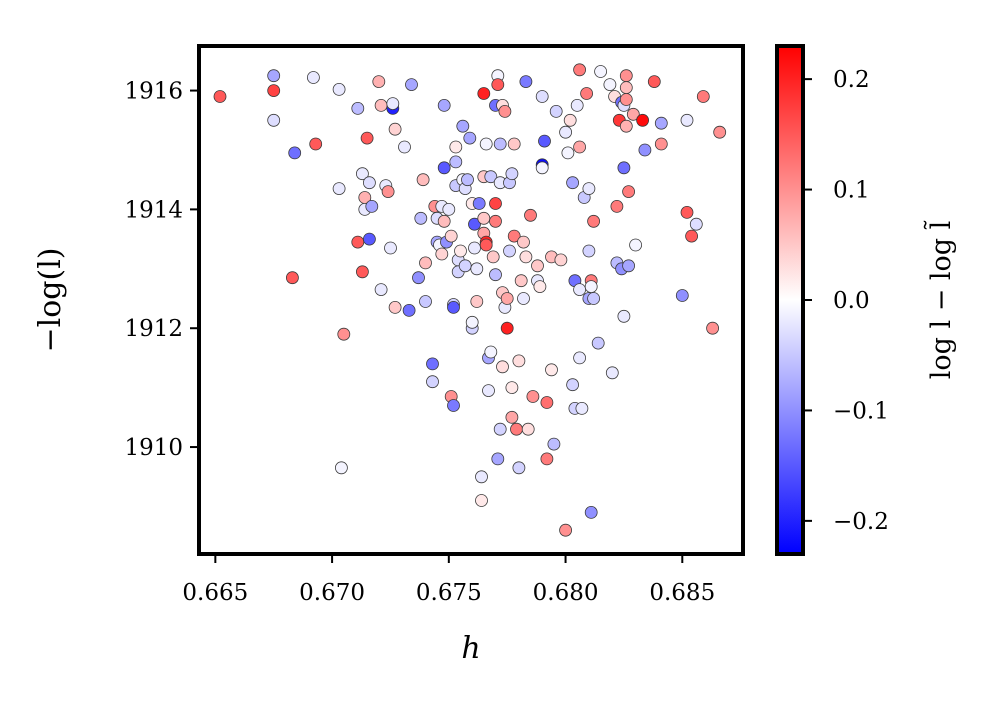  I want to click on x-tick-label: 0.685, so click(682, 593).